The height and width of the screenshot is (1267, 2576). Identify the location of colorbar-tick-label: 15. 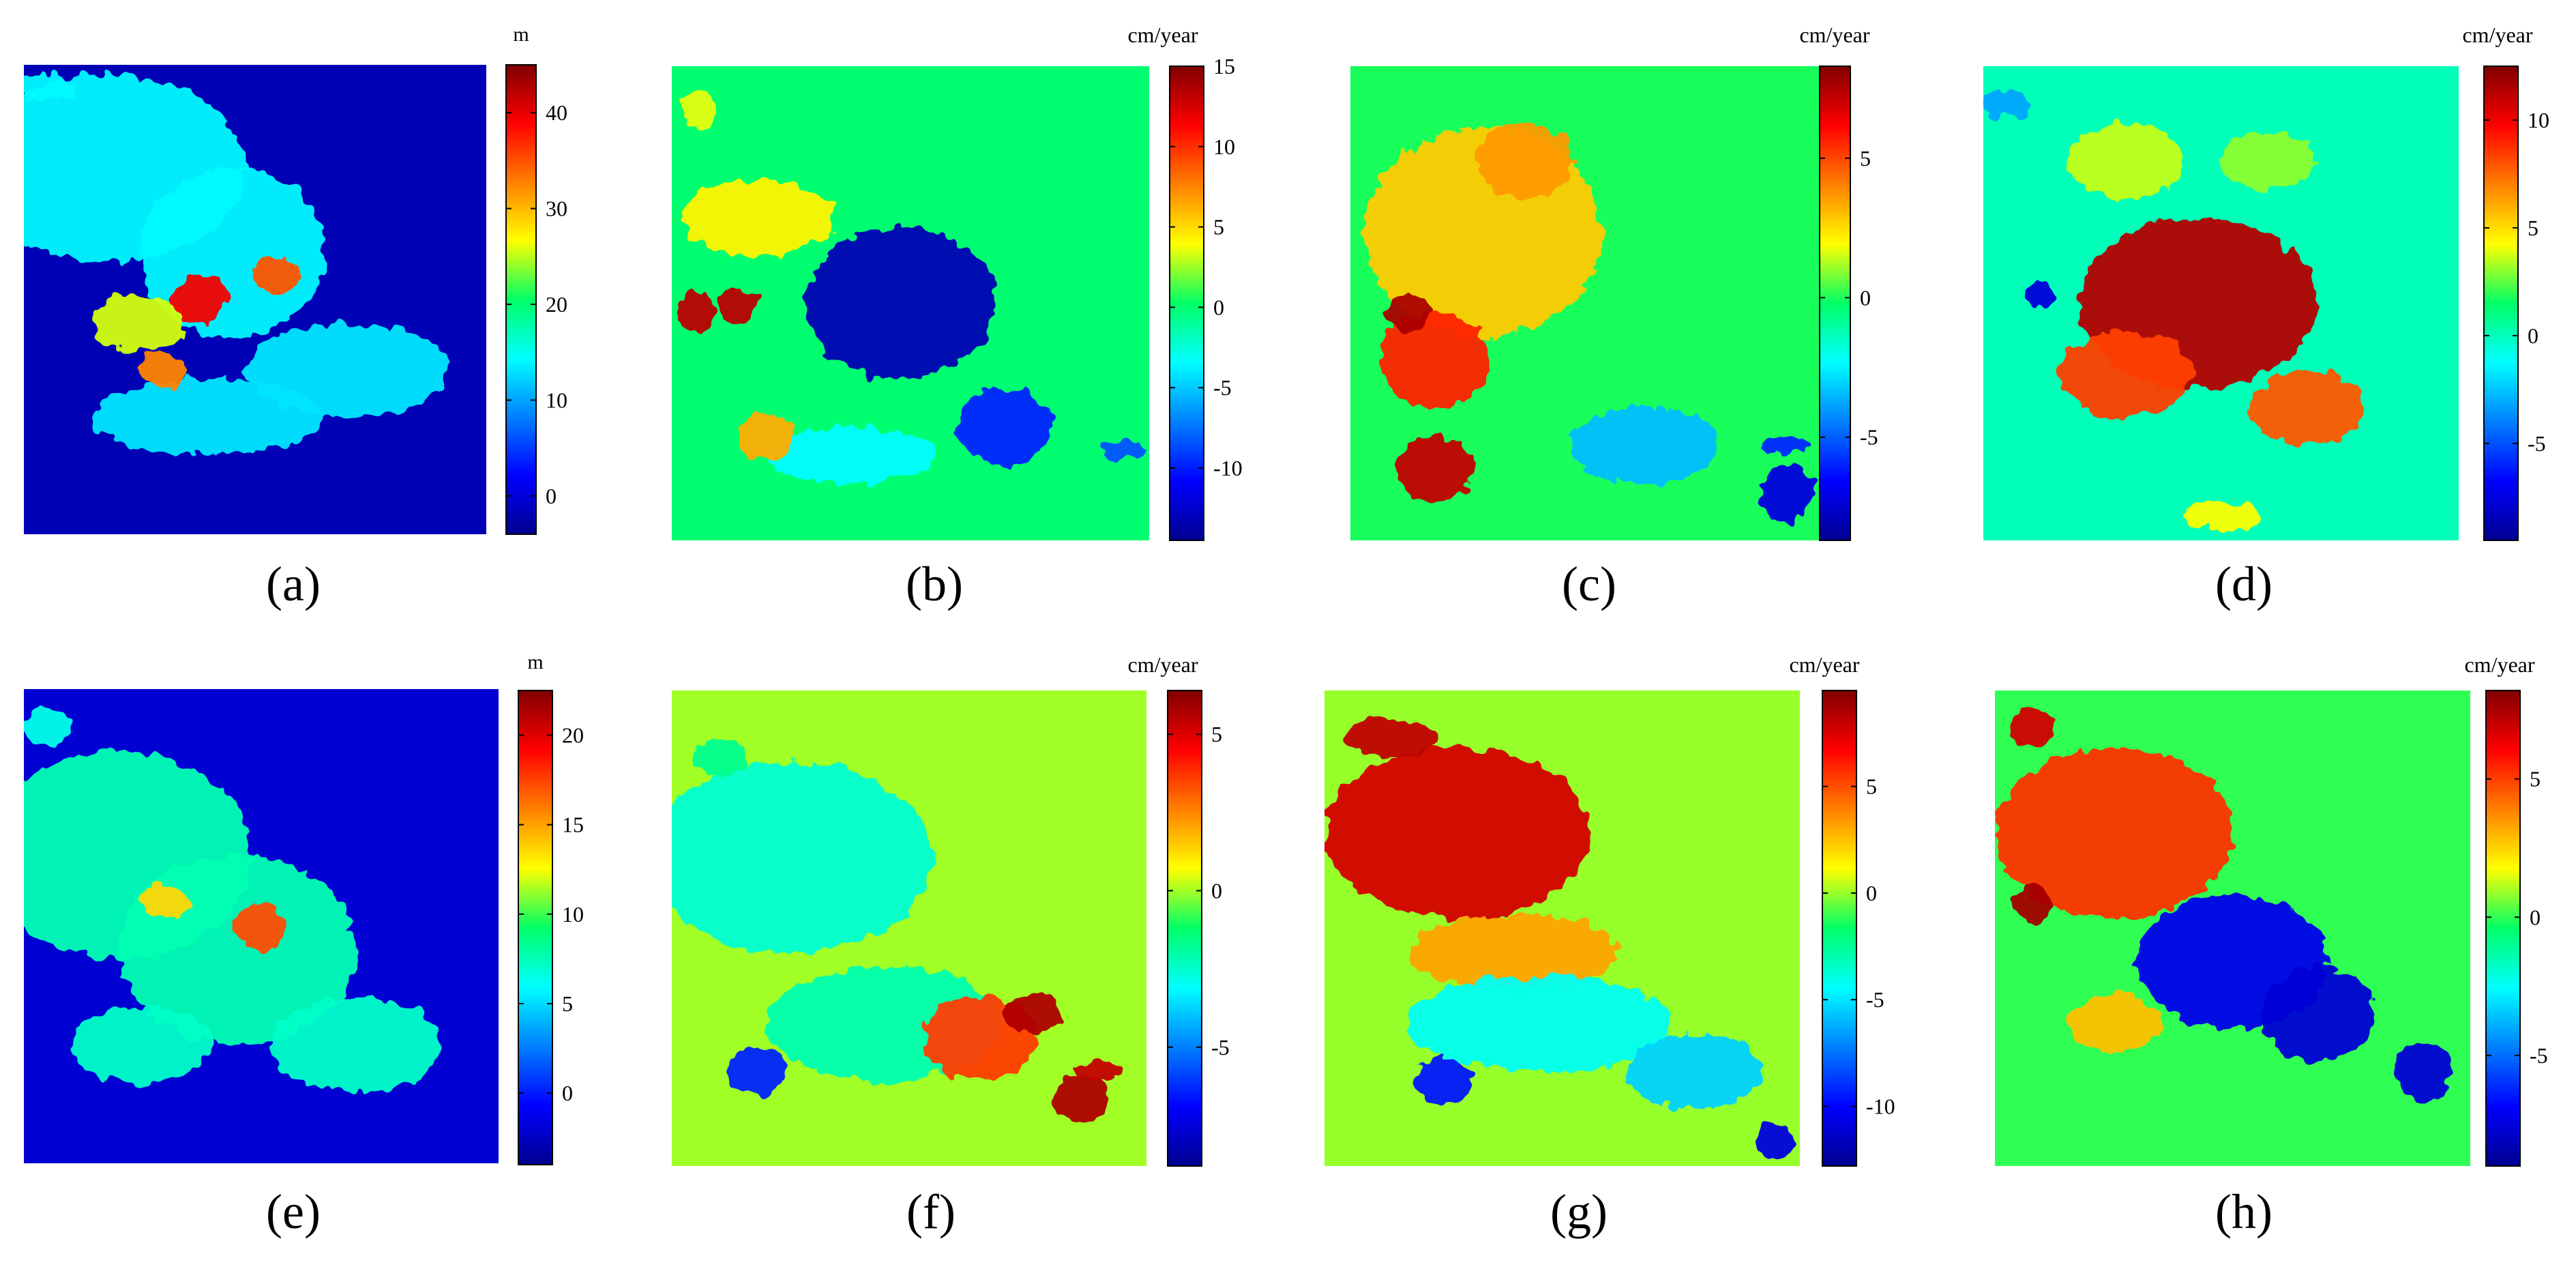
(1224, 66).